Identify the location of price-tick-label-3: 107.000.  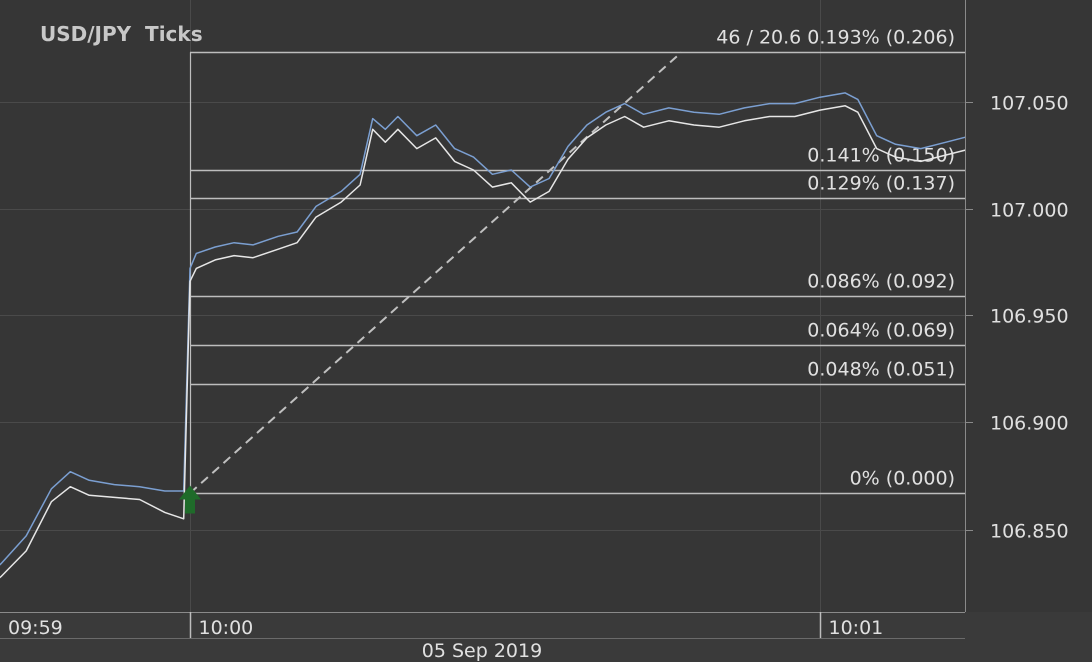
(1029, 211).